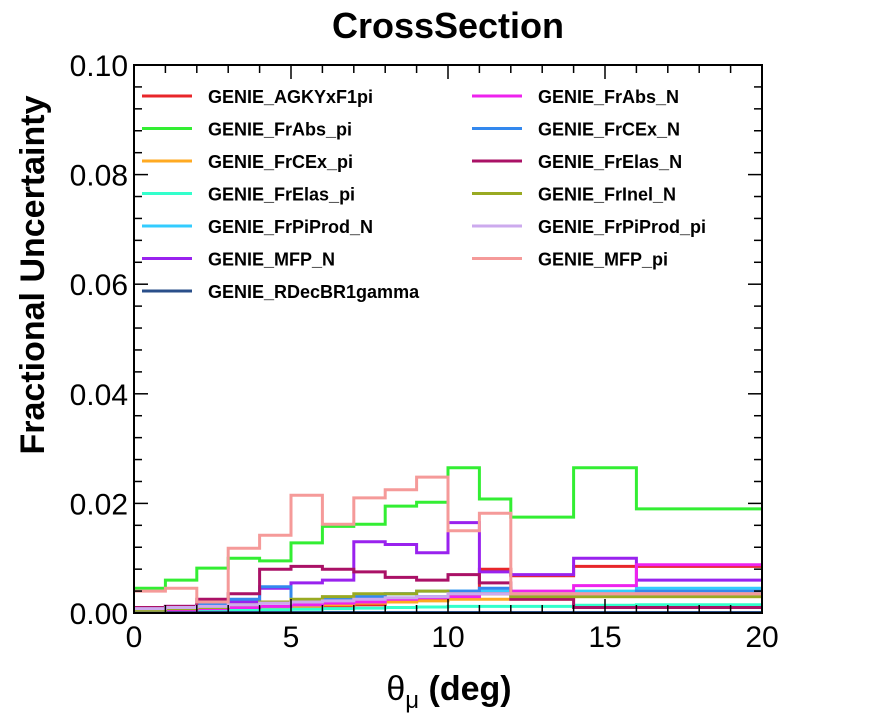  I want to click on x-tick-label: 20, so click(761, 637).